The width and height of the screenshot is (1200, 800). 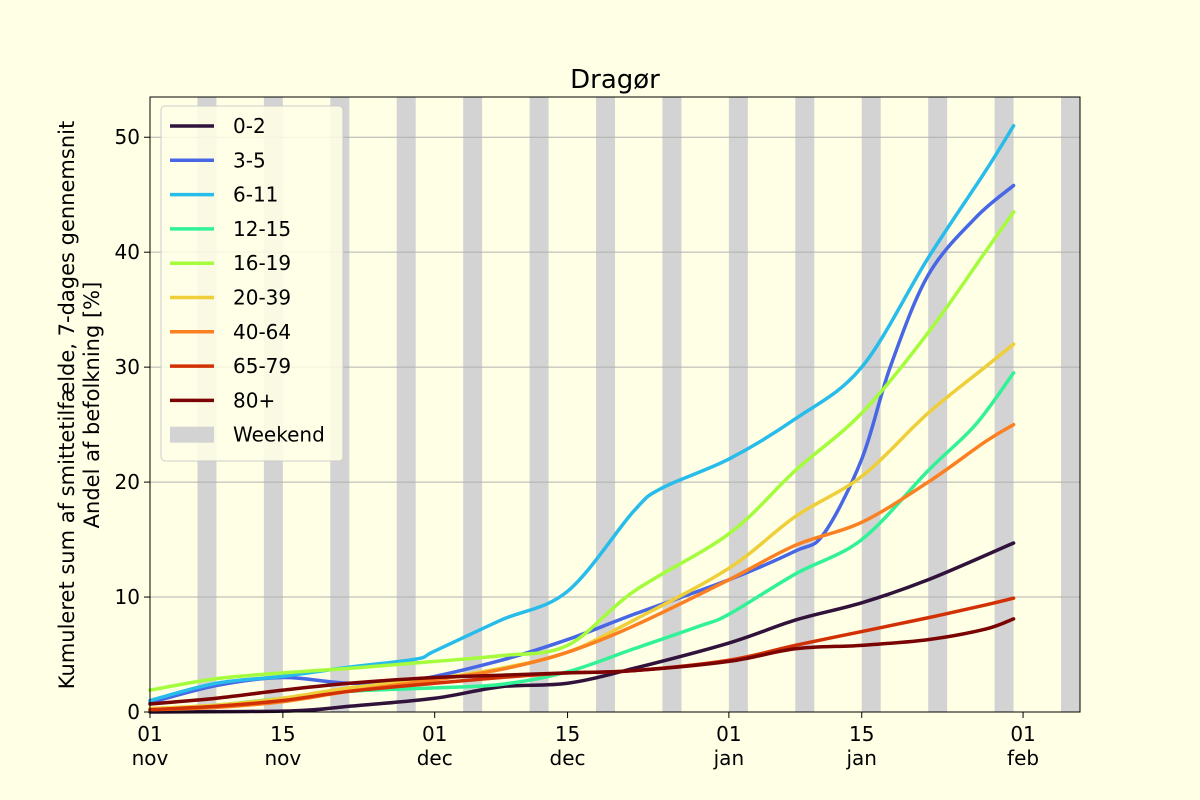 I want to click on legend-label: 80+, so click(x=254, y=400).